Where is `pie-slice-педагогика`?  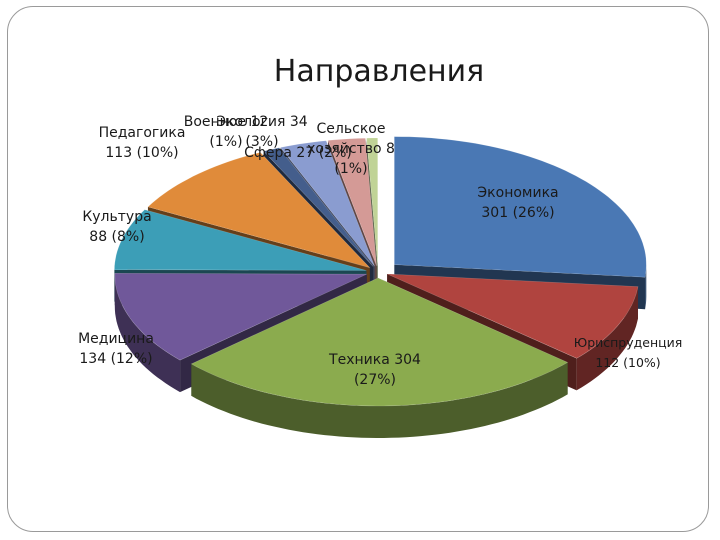 pie-slice-педагогика is located at coordinates (259, 210).